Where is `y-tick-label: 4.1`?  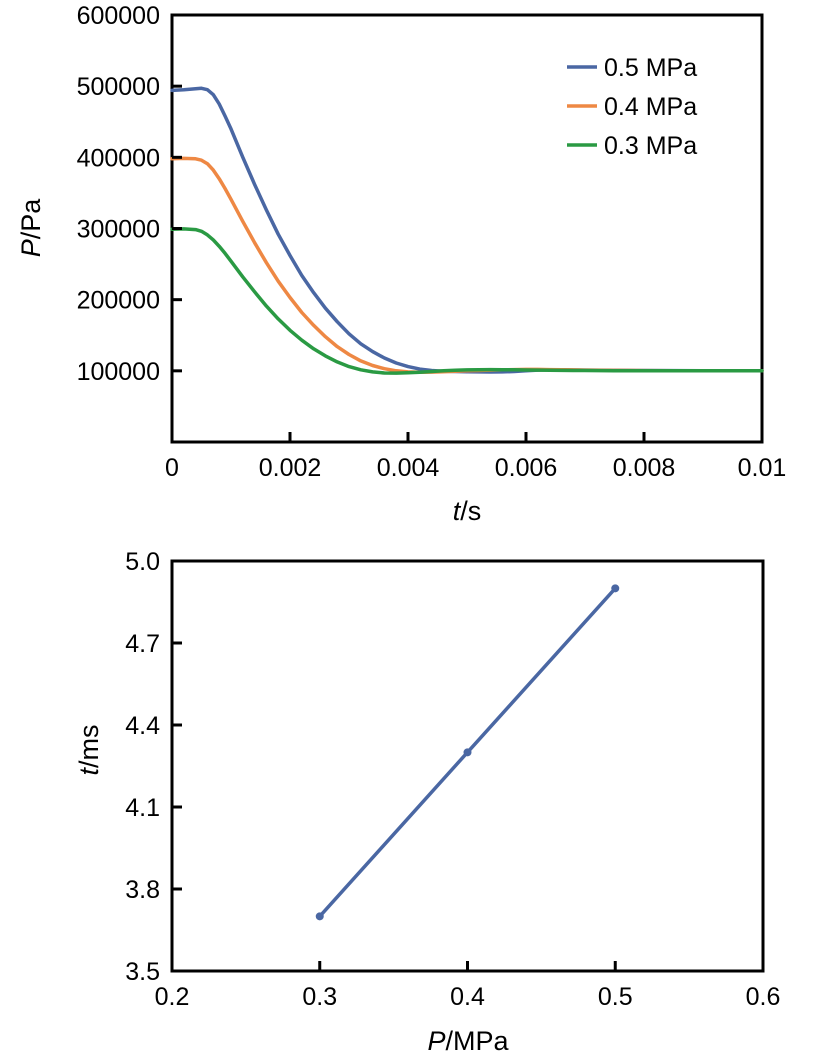 y-tick-label: 4.1 is located at coordinates (142, 808).